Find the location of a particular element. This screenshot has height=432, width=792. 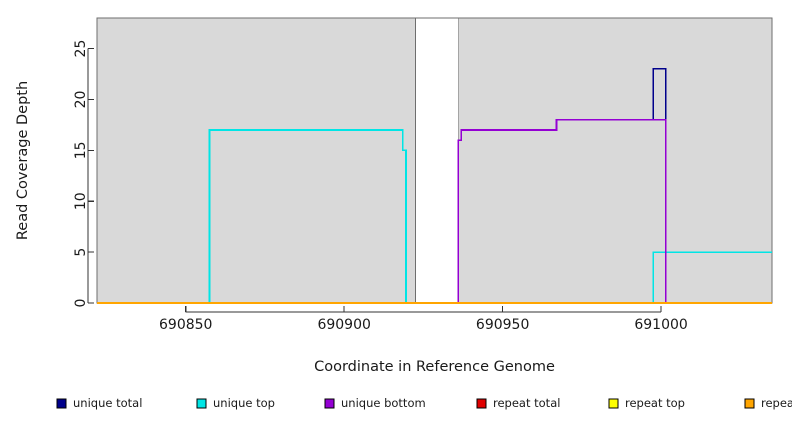

legend-item-repeat-bottom: repeat bottom is located at coordinates (768, 403).